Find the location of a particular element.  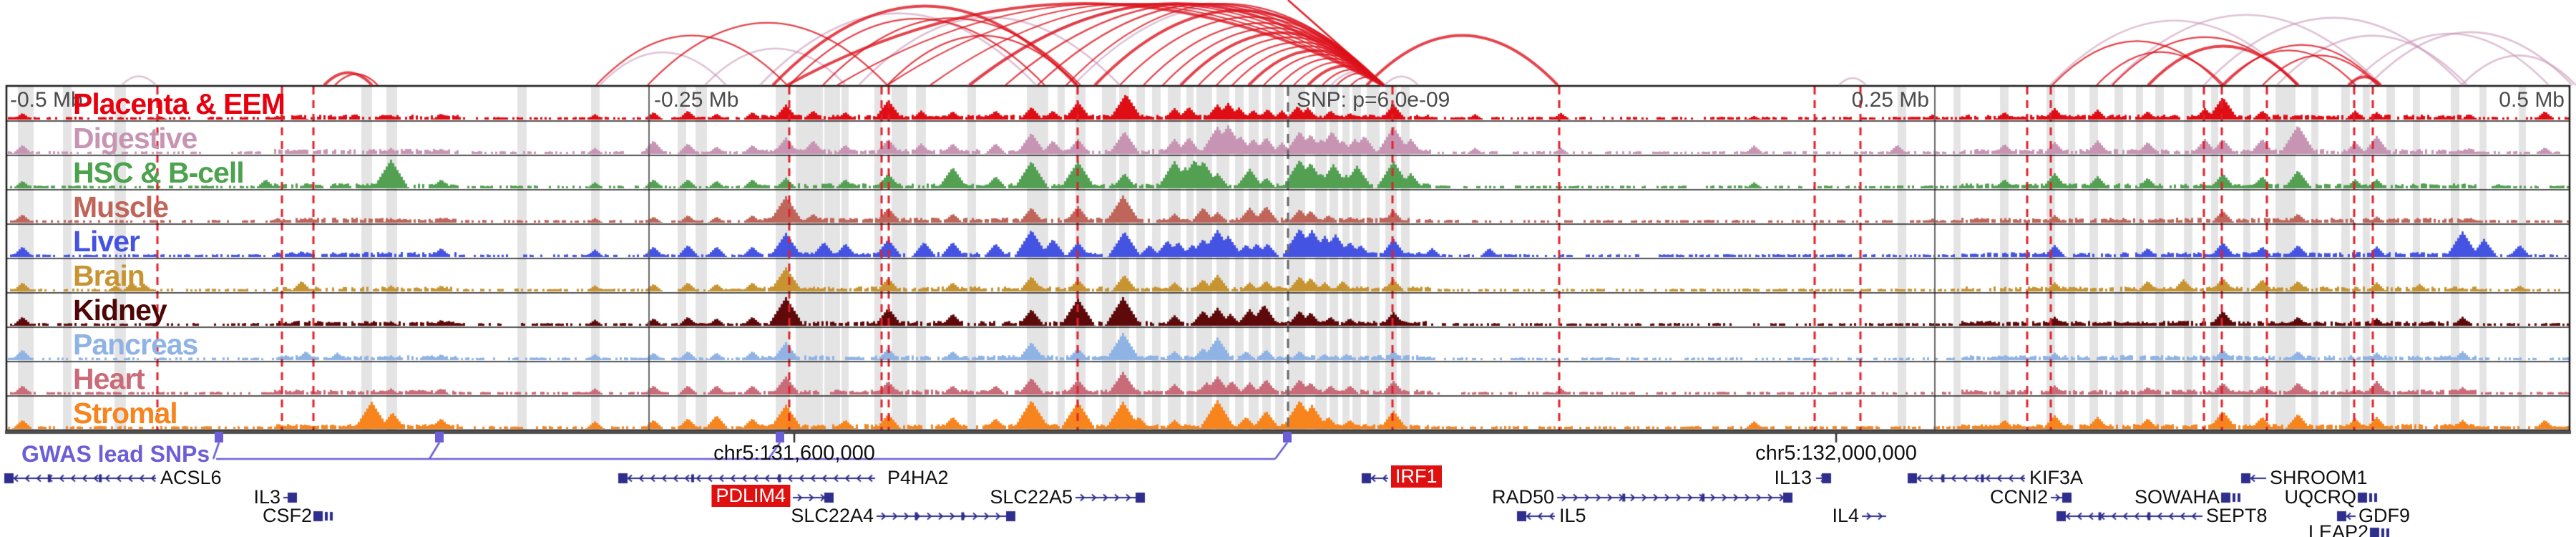

axis-label-pos-half-mb: 0.5 Mb is located at coordinates (2532, 100).